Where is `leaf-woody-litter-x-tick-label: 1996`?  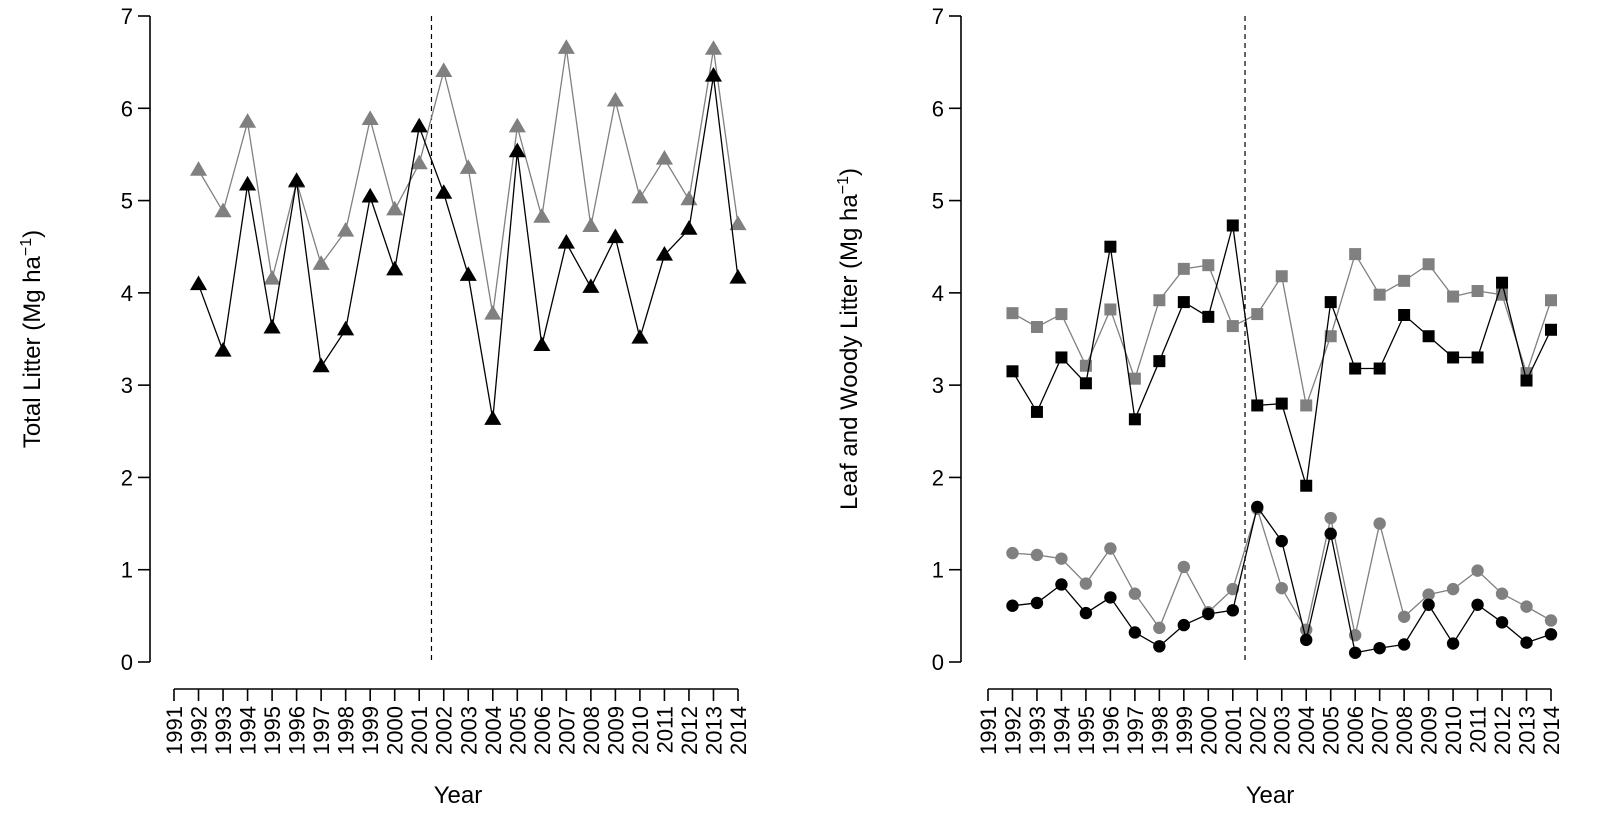 leaf-woody-litter-x-tick-label: 1996 is located at coordinates (1110, 730).